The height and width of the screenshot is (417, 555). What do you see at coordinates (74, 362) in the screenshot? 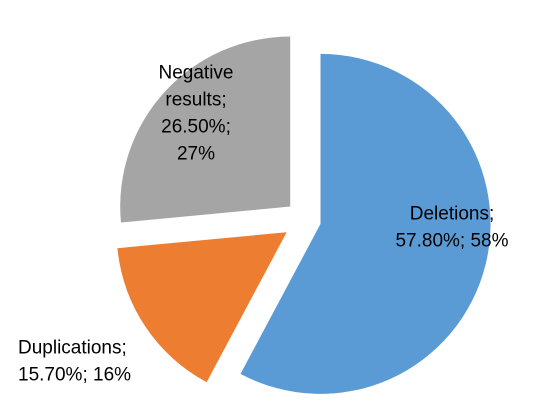
I see `data-label-duplications: Duplications; 15.70%; 16%` at bounding box center [74, 362].